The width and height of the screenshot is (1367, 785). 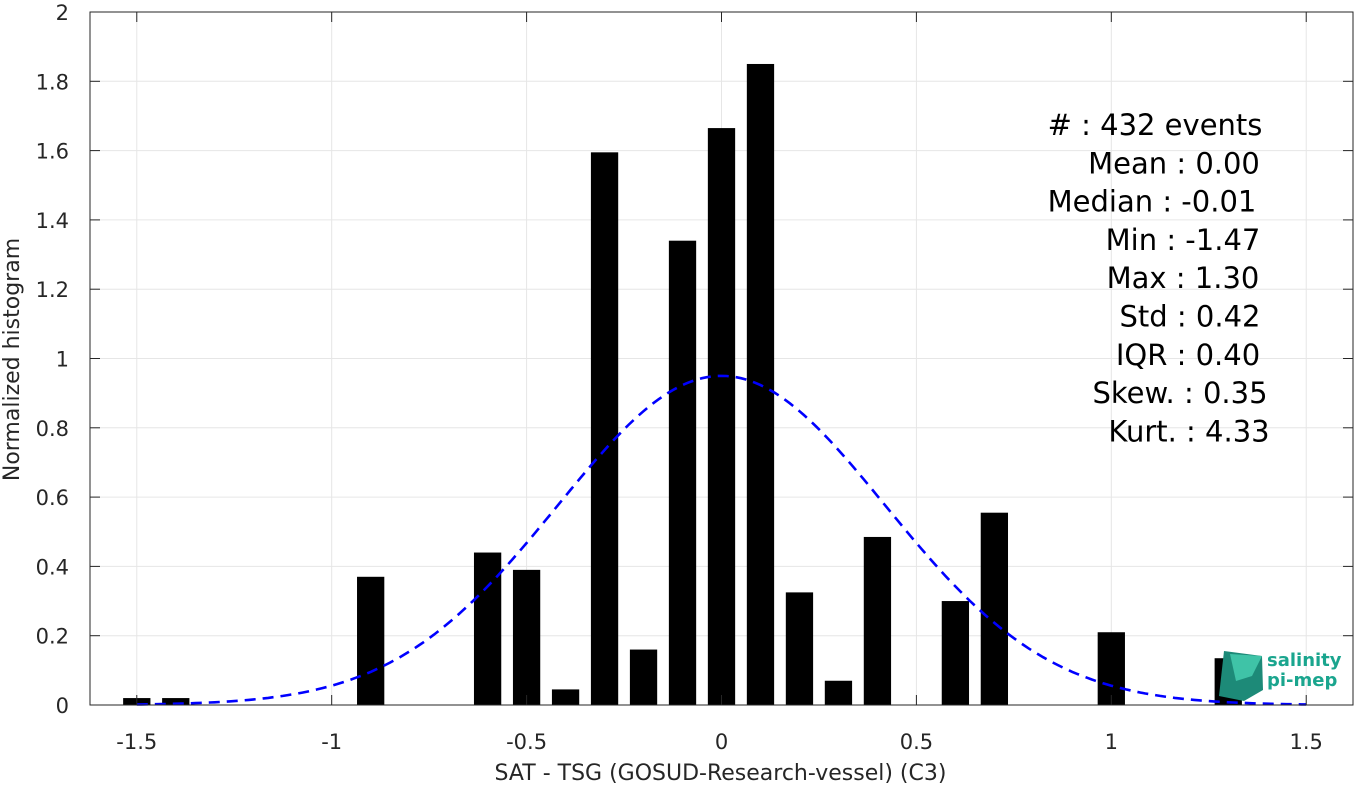 What do you see at coordinates (331, 742) in the screenshot?
I see `x-tick-label-1: -1` at bounding box center [331, 742].